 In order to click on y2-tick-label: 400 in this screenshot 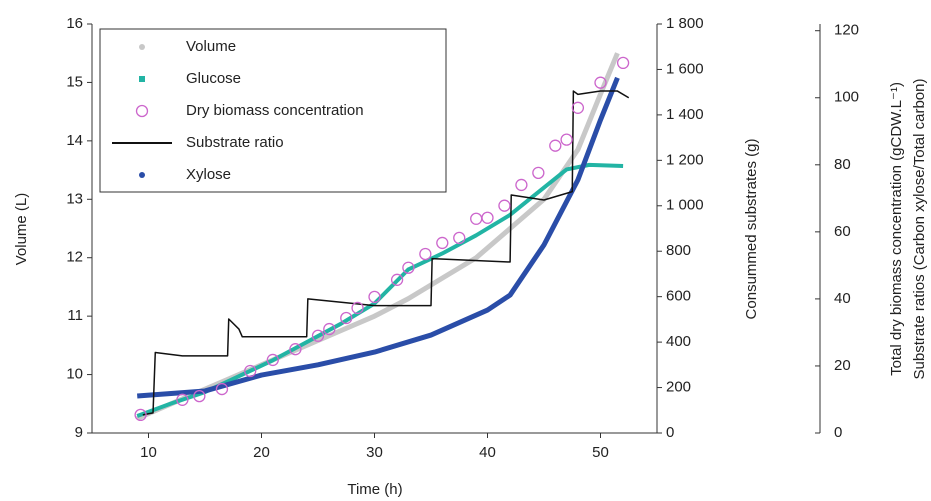, I will do `click(678, 341)`.